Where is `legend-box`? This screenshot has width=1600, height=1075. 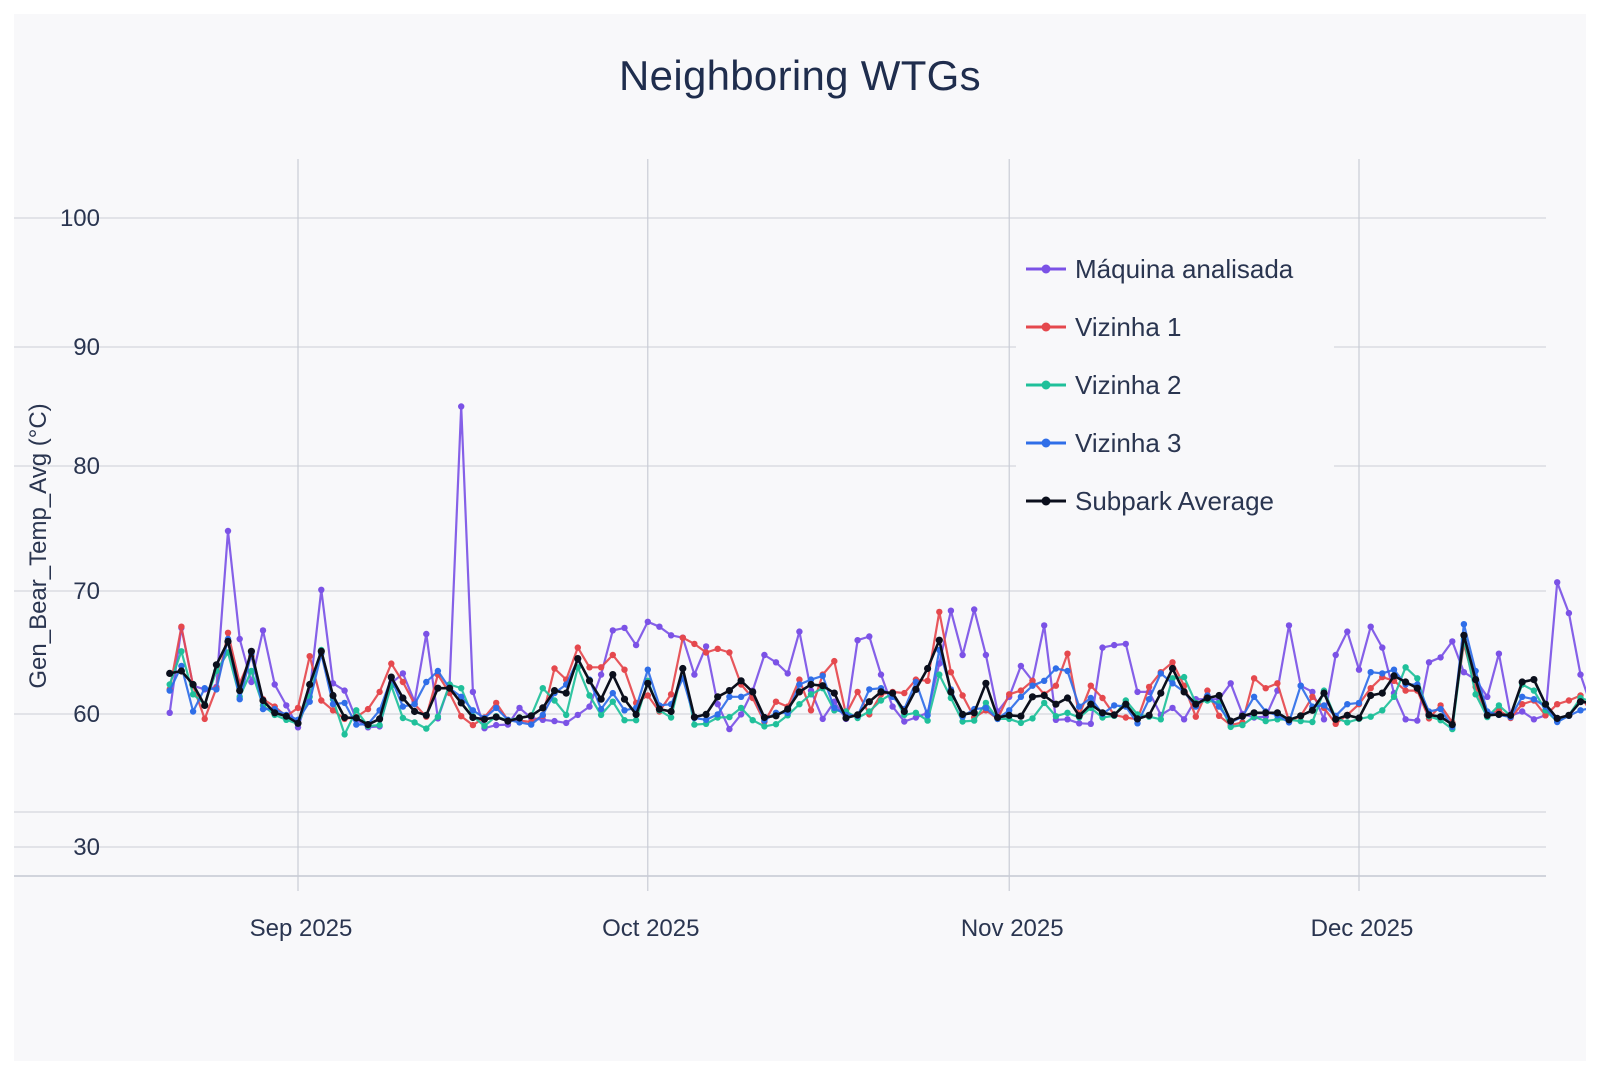 legend-box is located at coordinates (1175, 383).